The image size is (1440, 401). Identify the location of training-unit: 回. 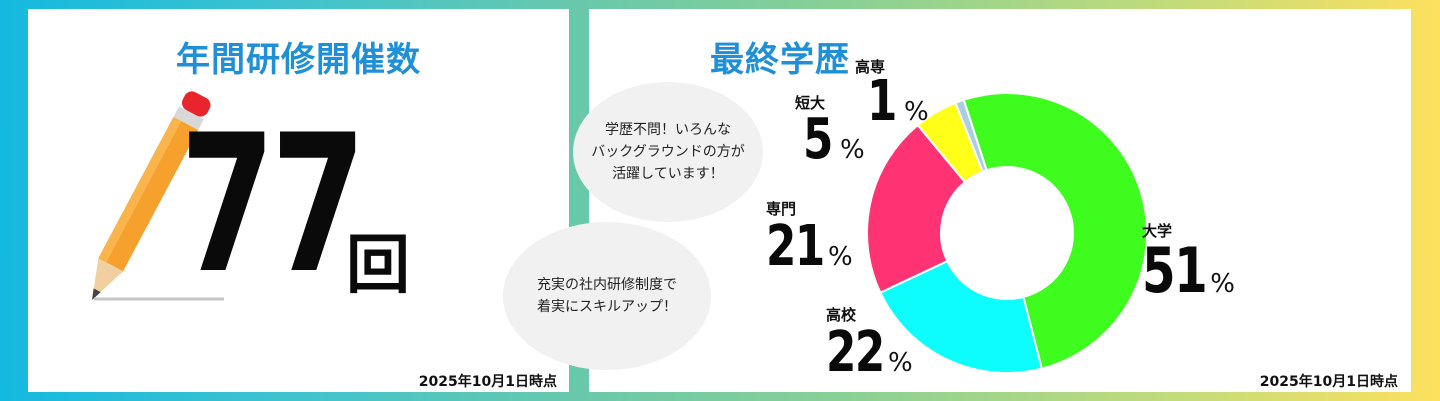
(378, 266).